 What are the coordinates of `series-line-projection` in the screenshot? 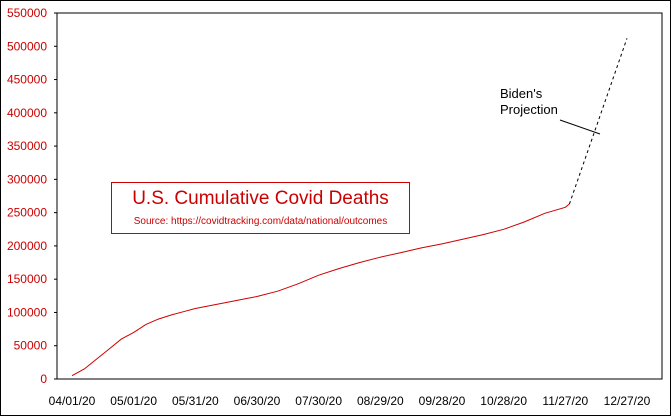 It's located at (598, 121).